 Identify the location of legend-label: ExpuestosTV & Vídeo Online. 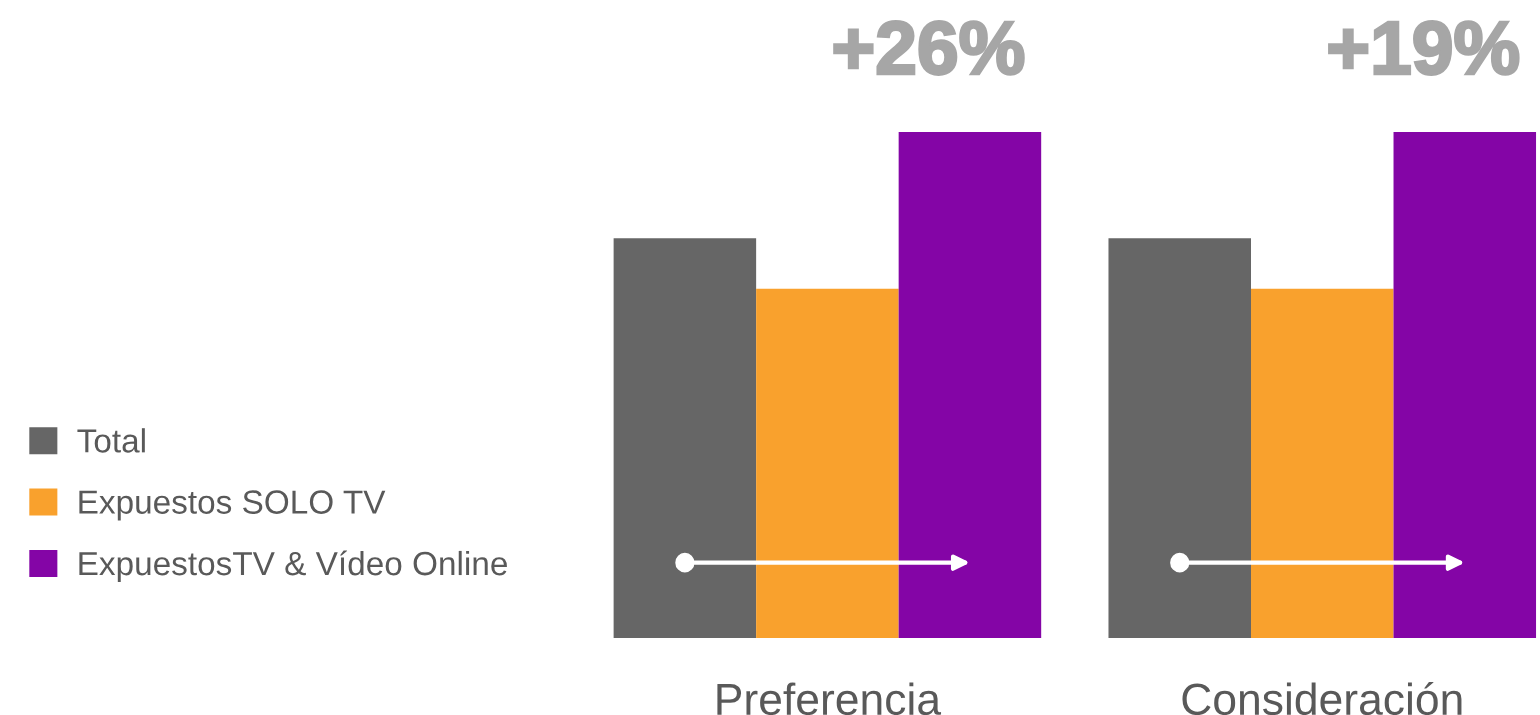
(293, 566).